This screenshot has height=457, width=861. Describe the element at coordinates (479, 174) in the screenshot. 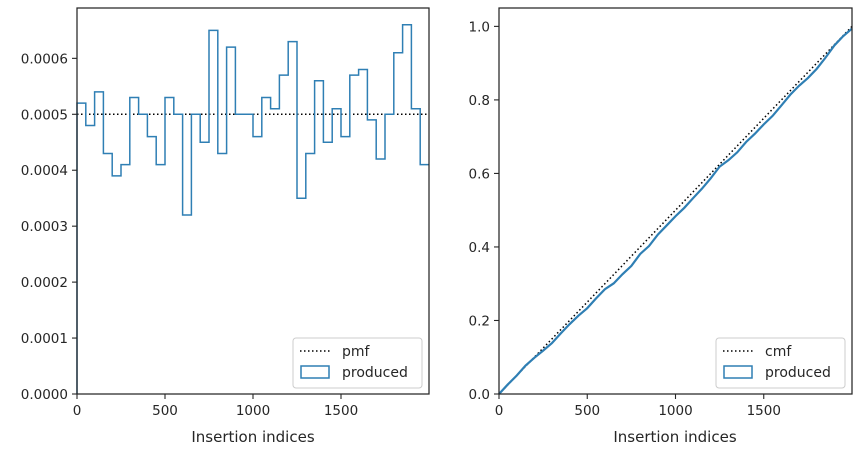

I see `y-tick-label: 0.6` at that location.